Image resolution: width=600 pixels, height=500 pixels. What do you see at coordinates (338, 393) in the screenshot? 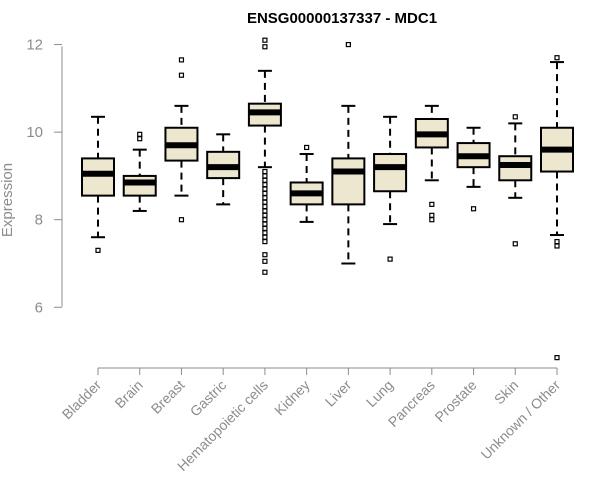
I see `x-tick-label: Liver` at bounding box center [338, 393].